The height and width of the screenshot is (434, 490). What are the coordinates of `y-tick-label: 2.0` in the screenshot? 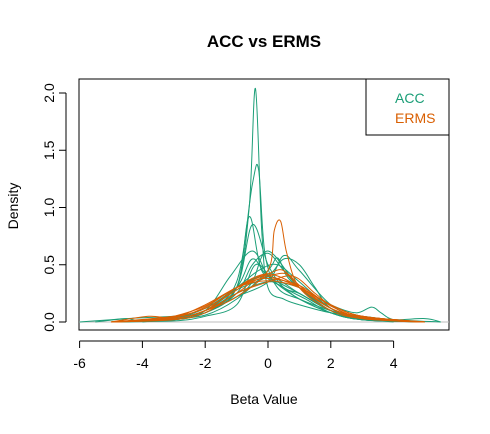 It's located at (49, 93).